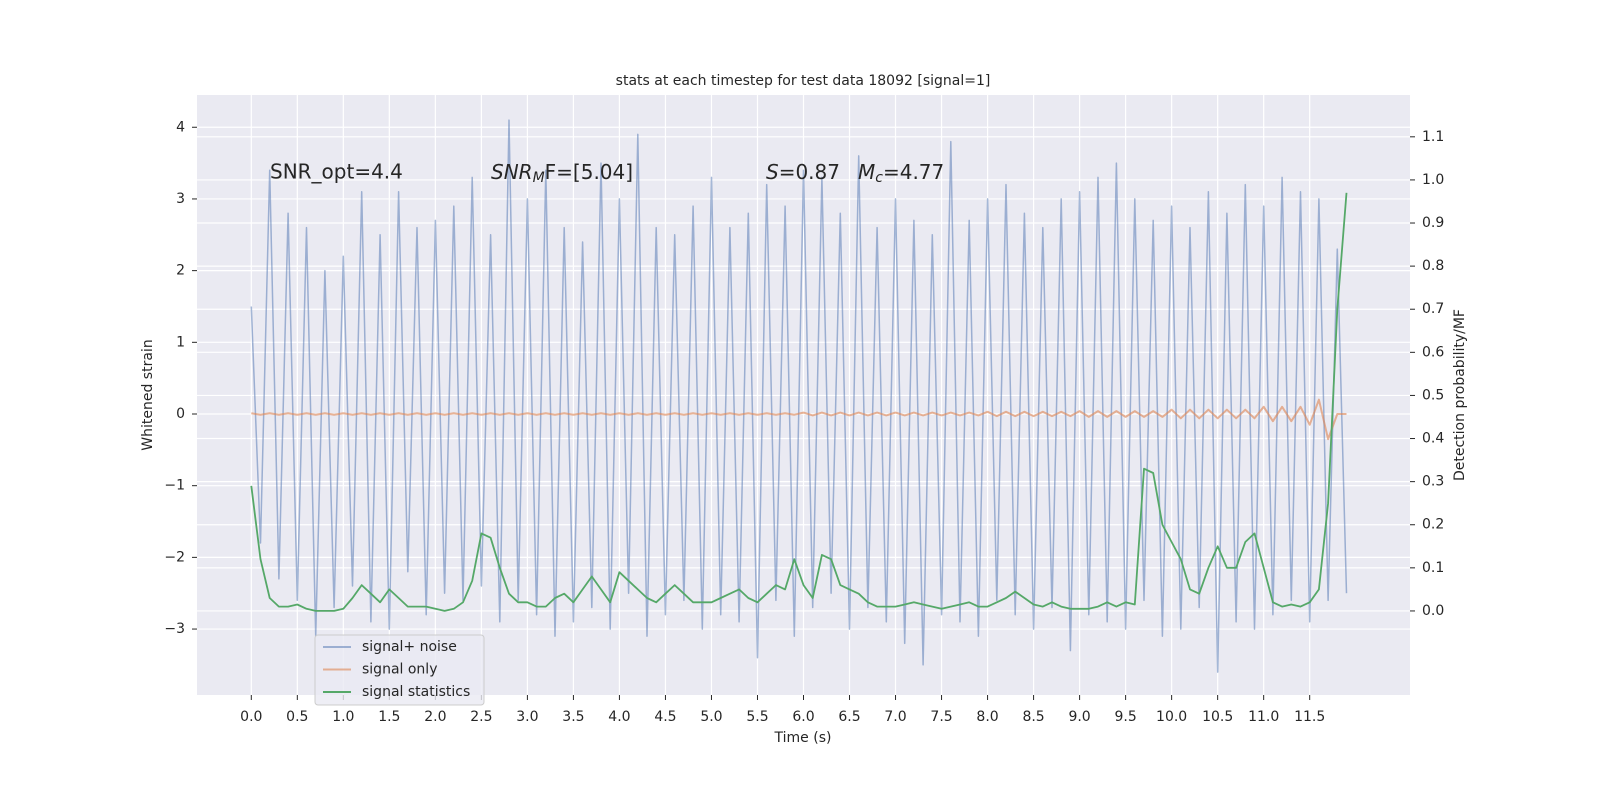 Image resolution: width=1600 pixels, height=800 pixels. Describe the element at coordinates (297, 717) in the screenshot. I see `x-tick-label: 0.5` at that location.